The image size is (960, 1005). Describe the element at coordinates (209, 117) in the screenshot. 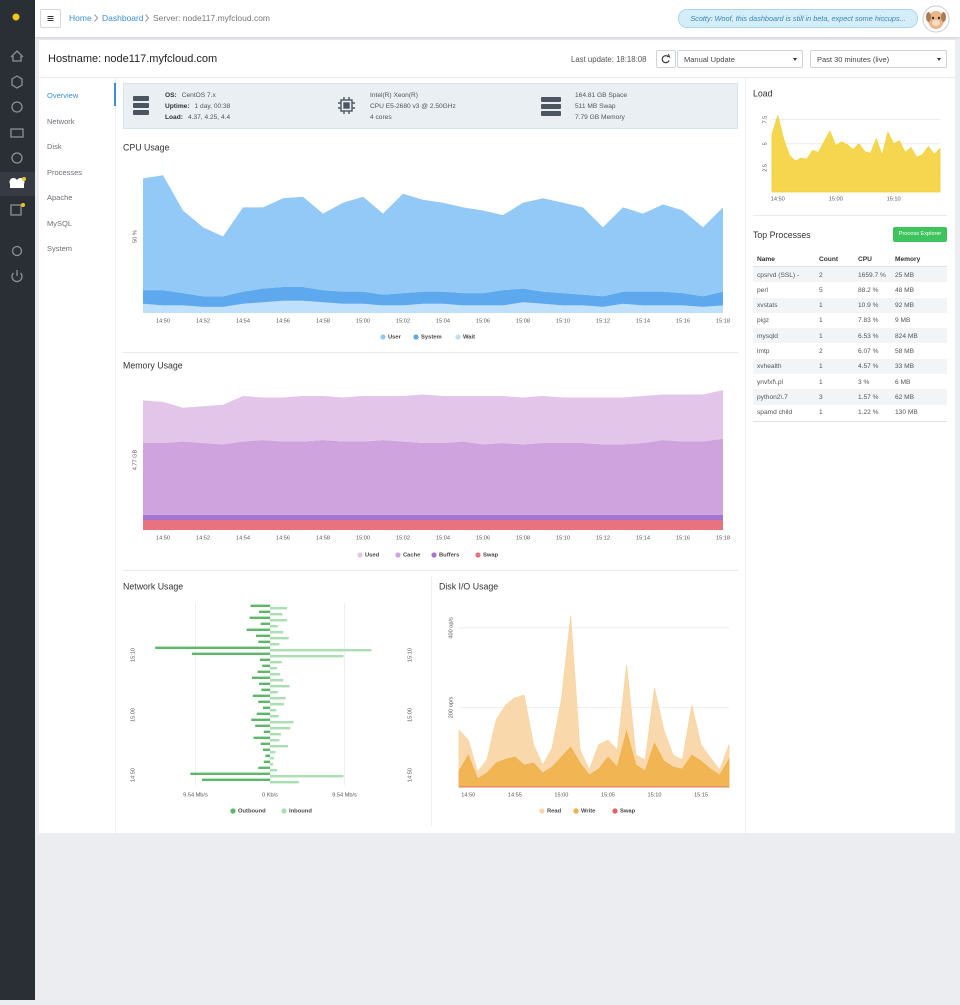

I see `summary-value: 4.37, 4.25, 4.4` at that location.